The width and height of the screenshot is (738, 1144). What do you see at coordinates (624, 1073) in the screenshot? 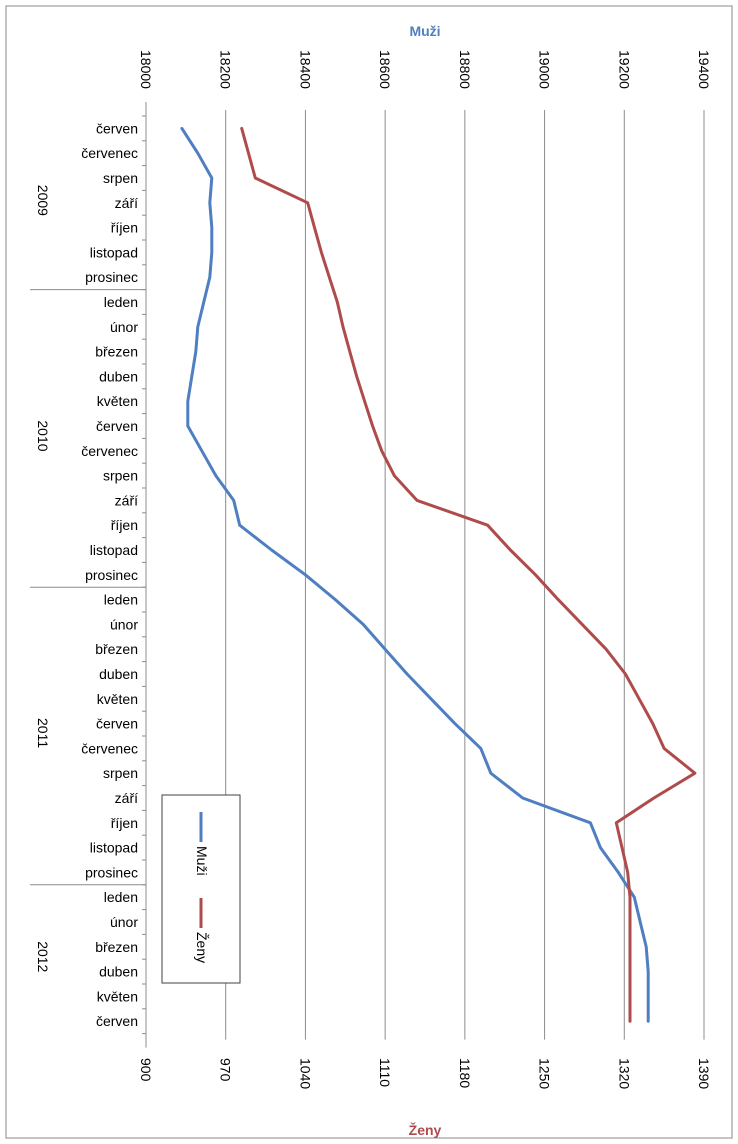
I see `zeny-tick-label: 1320` at bounding box center [624, 1073].